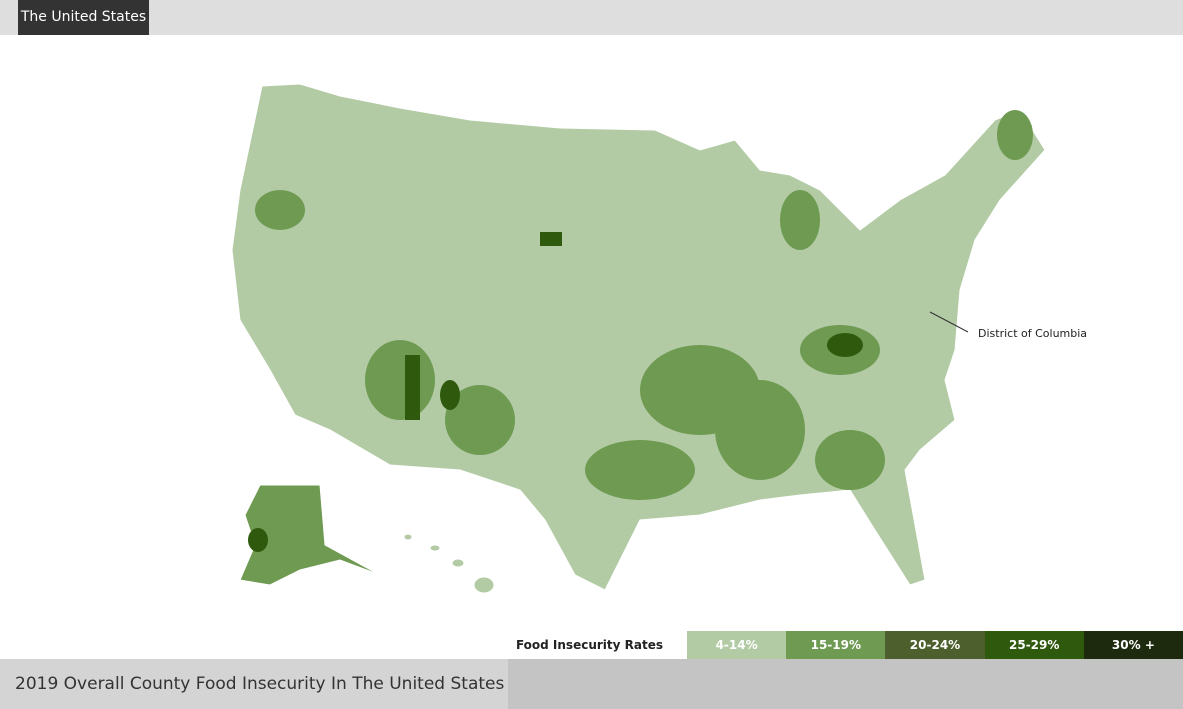 This screenshot has height=709, width=1183. I want to click on legend-item: 15-19%, so click(836, 645).